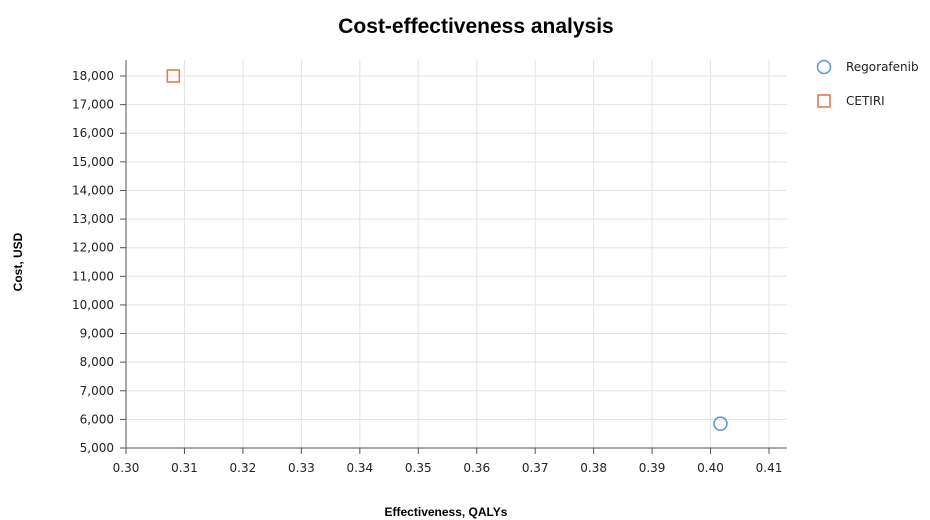  Describe the element at coordinates (769, 468) in the screenshot. I see `x-tick-label: 0.41` at that location.